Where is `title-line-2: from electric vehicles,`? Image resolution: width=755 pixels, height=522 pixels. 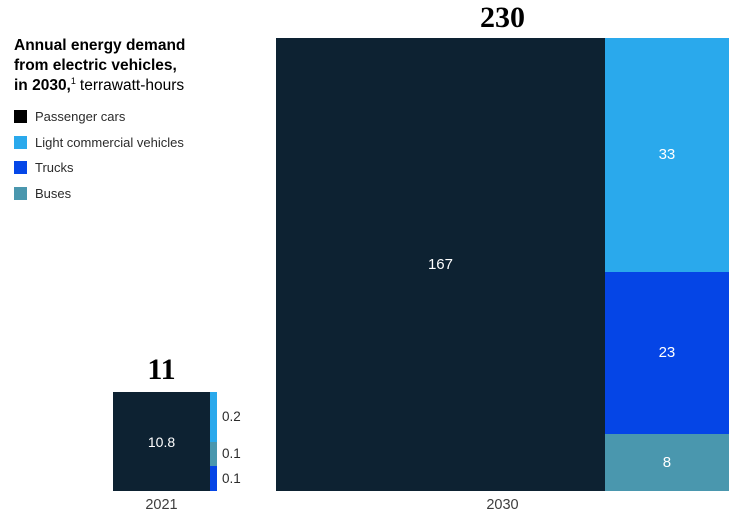 title-line-2: from electric vehicles, is located at coordinates (95, 65).